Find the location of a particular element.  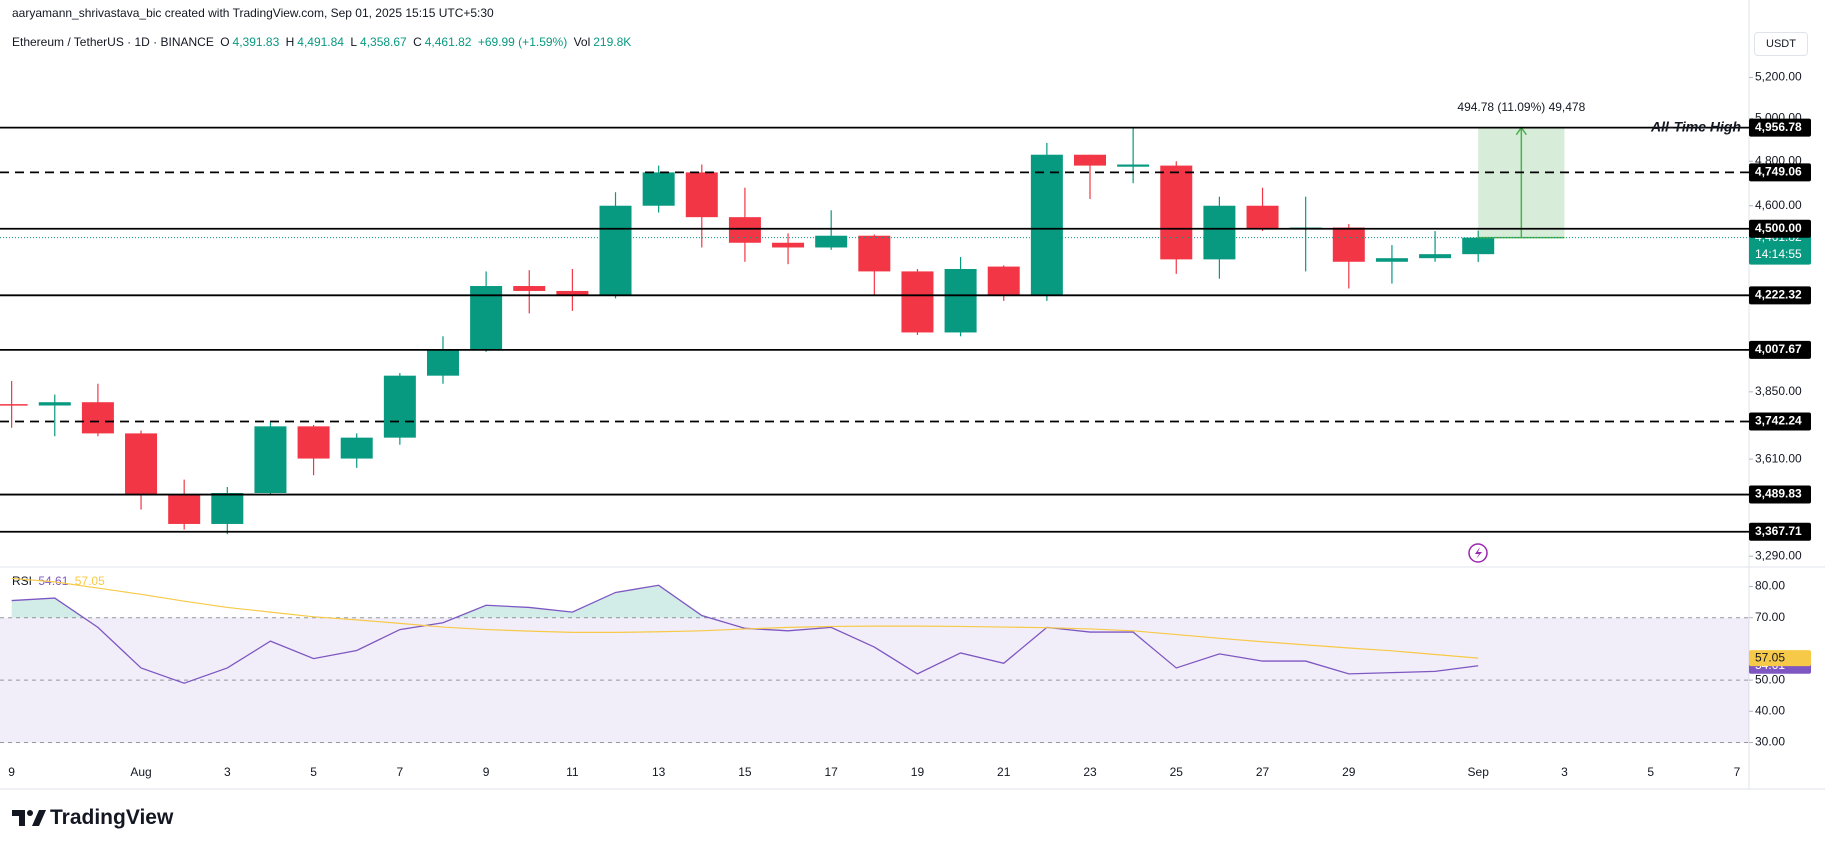

x-tick-label: 21 is located at coordinates (1004, 772).